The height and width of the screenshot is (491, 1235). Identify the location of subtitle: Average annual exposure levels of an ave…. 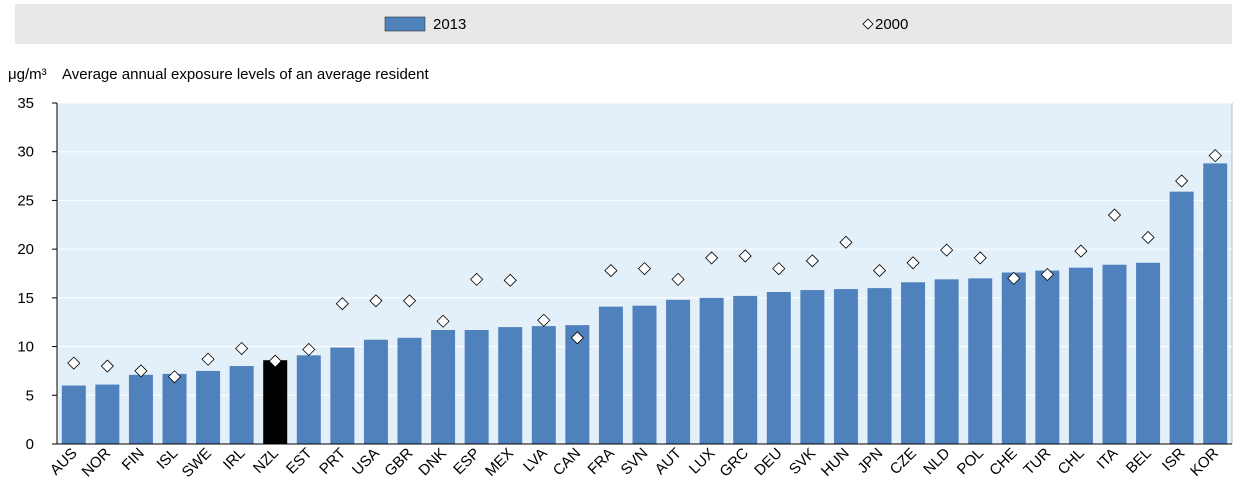
(245, 74).